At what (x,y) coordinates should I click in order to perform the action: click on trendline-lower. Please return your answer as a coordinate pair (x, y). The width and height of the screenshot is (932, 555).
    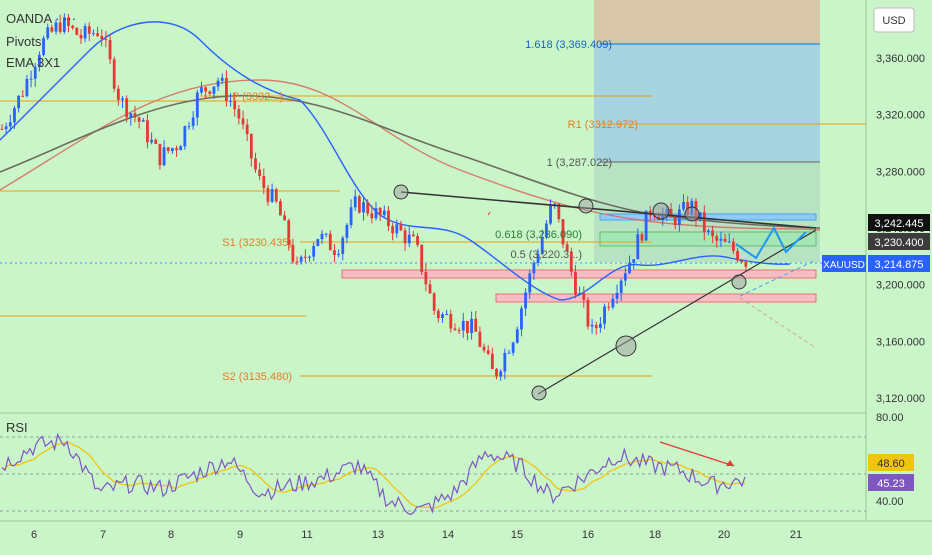
    Looking at the image, I should click on (677, 312).